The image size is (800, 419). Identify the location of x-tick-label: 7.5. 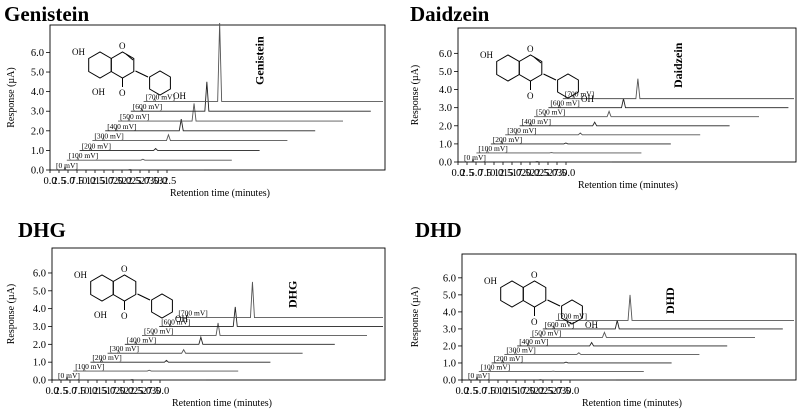
(488, 391).